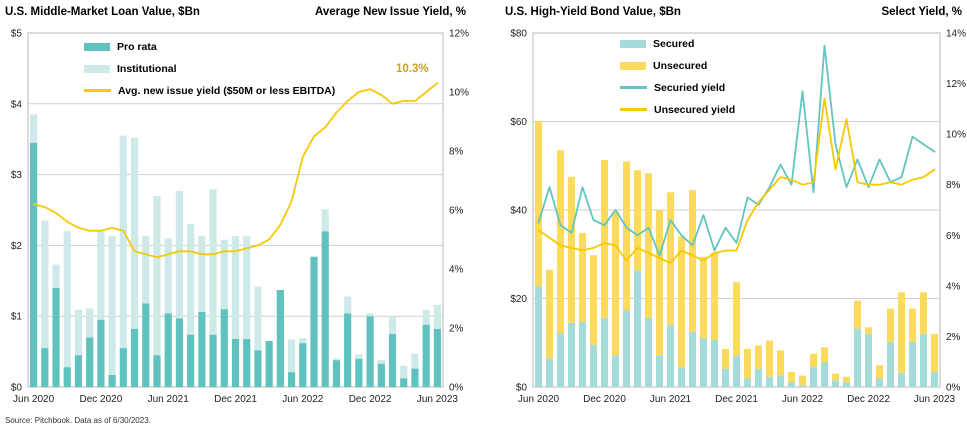  What do you see at coordinates (690, 87) in the screenshot?
I see `legend-label: Securied yield` at bounding box center [690, 87].